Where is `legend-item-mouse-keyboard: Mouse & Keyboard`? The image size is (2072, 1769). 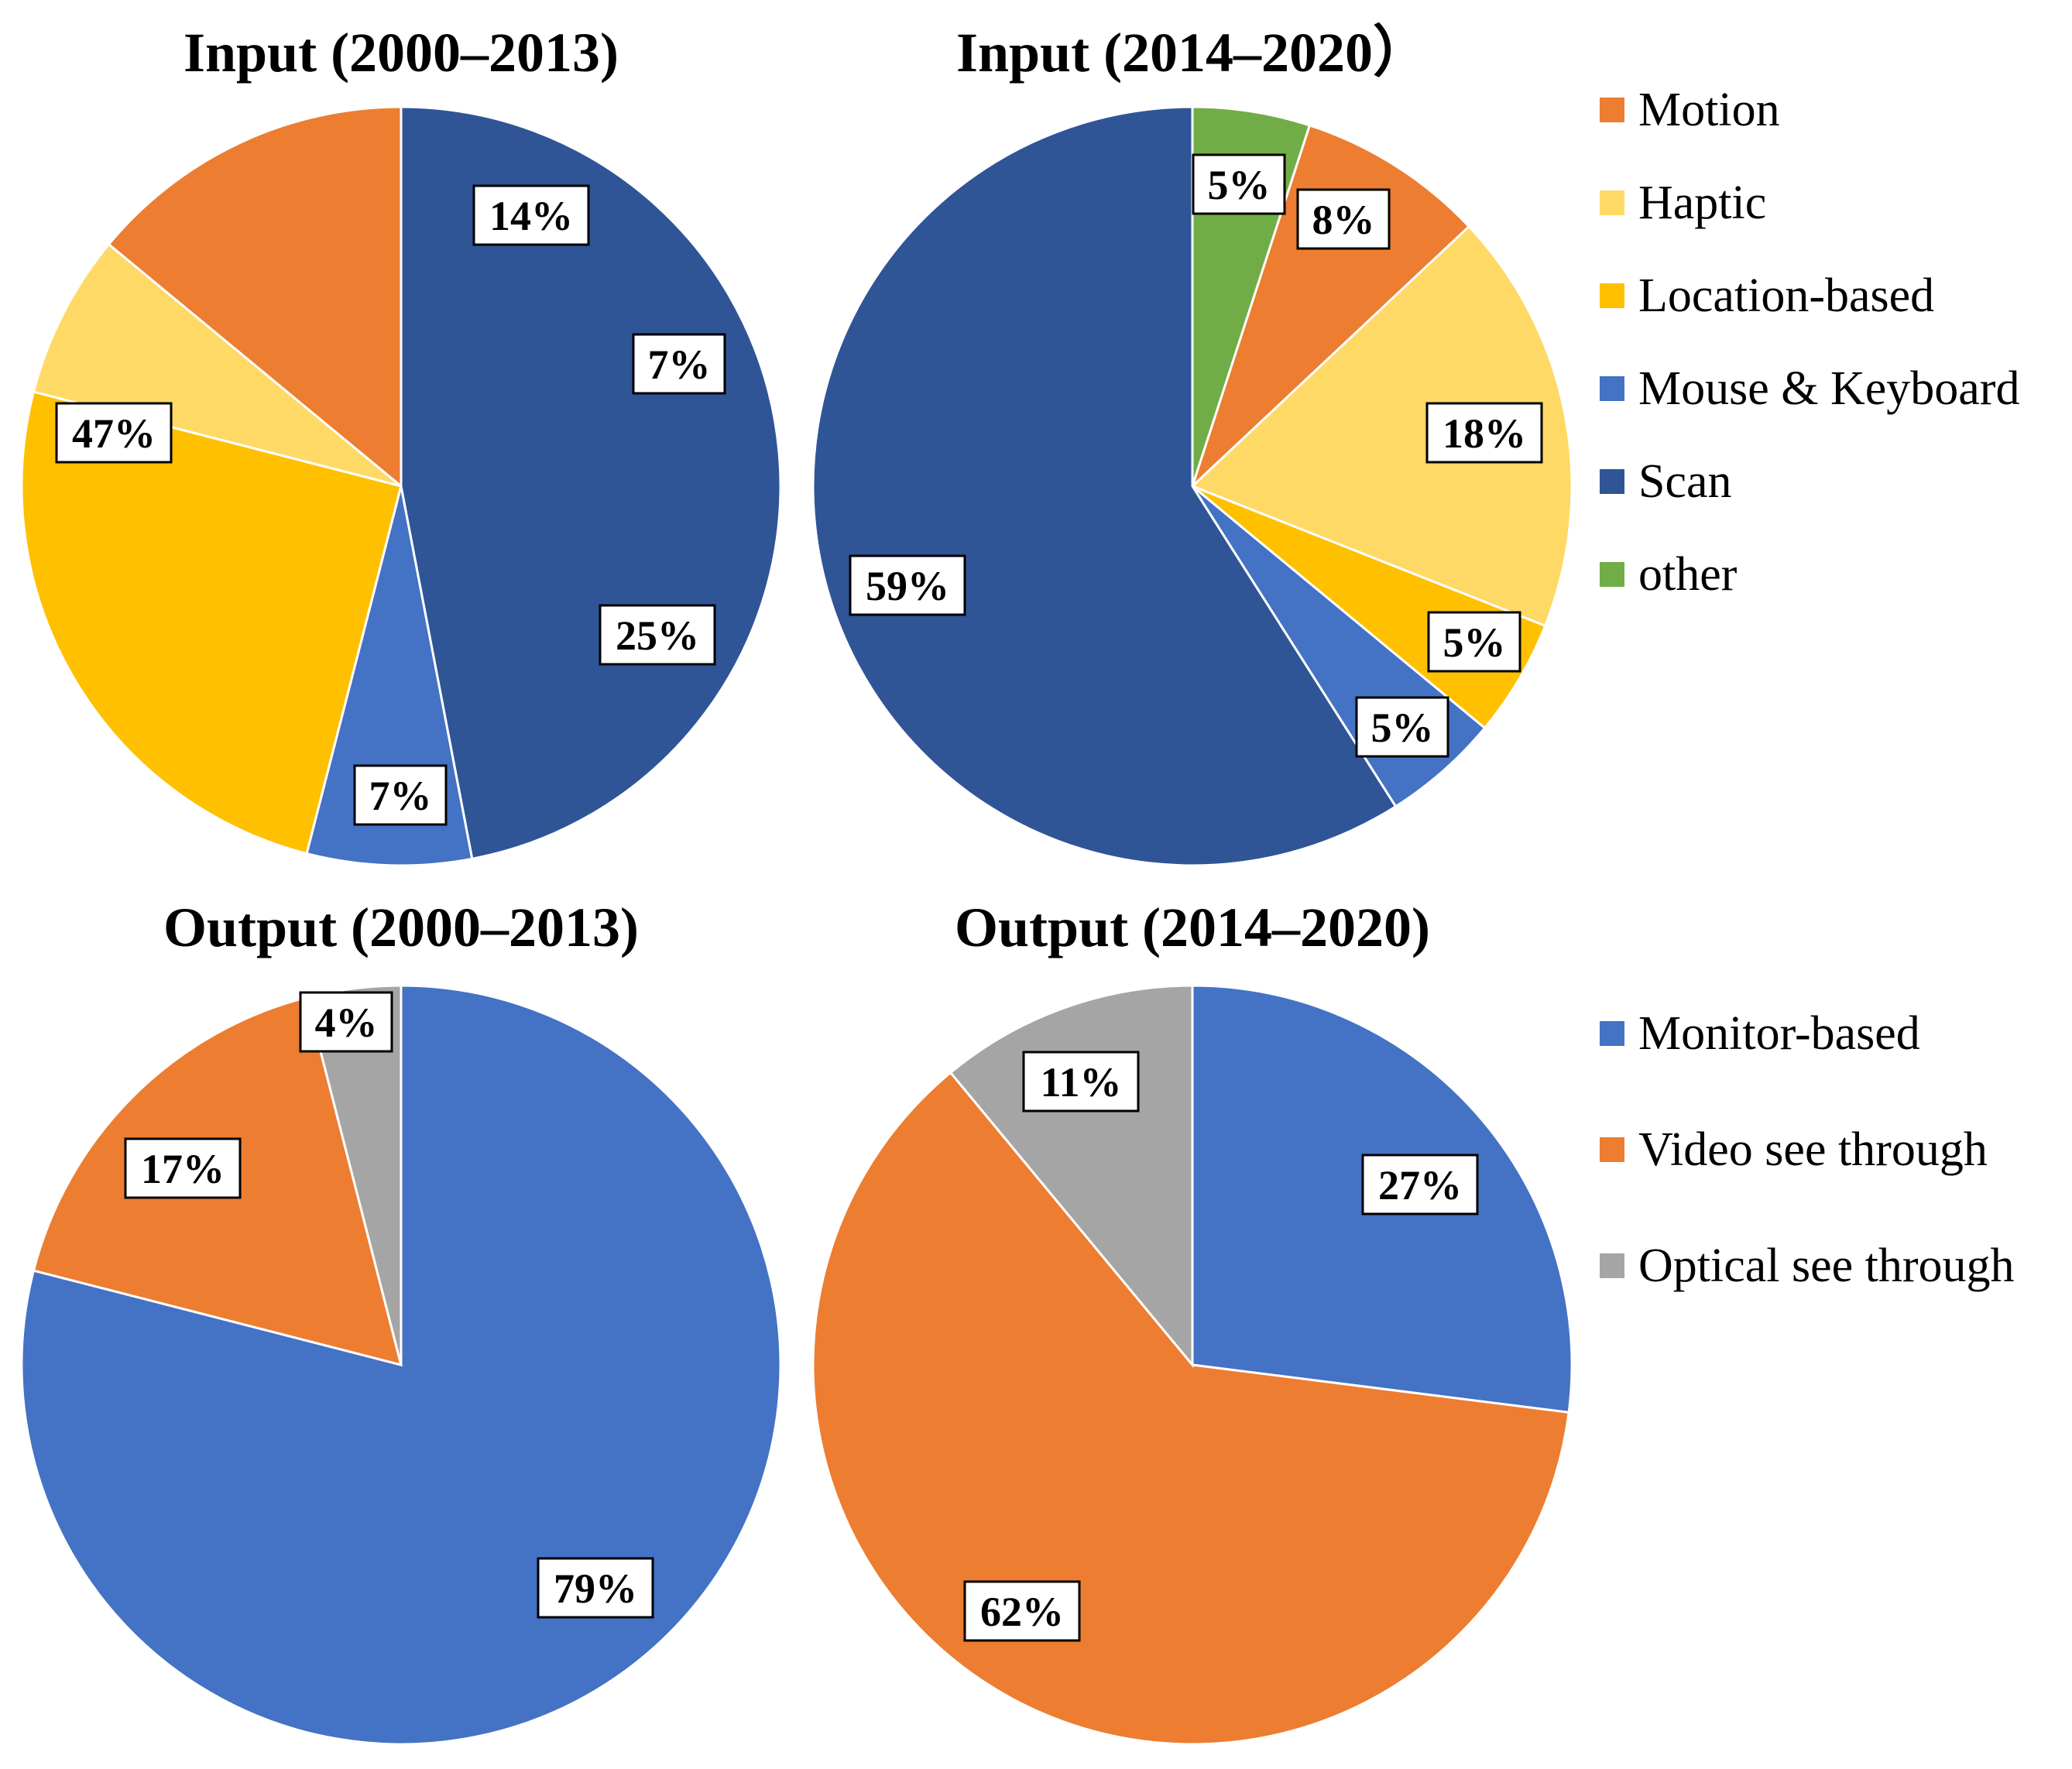
legend-item-mouse-keyboard: Mouse & Keyboard is located at coordinates (1809, 388).